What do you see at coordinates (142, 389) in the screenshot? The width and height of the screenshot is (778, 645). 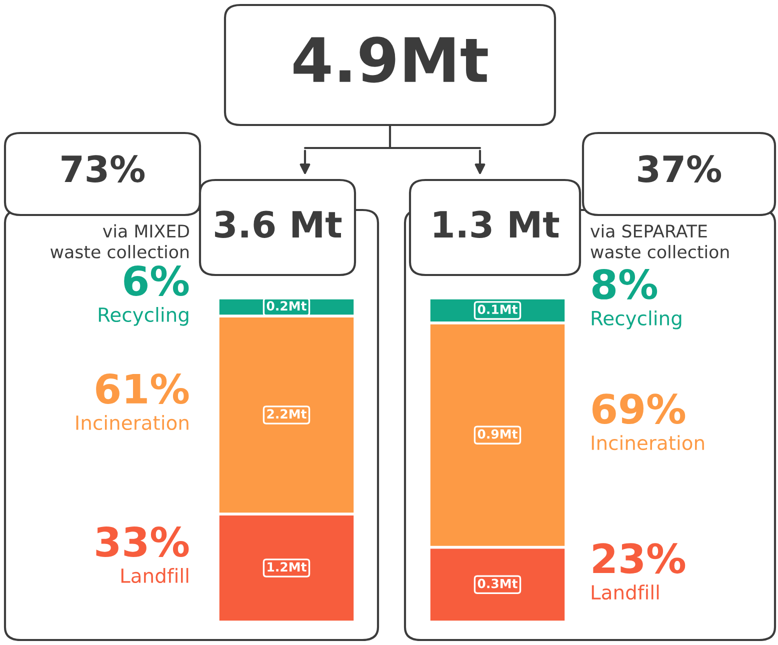 I see `text: 61%` at bounding box center [142, 389].